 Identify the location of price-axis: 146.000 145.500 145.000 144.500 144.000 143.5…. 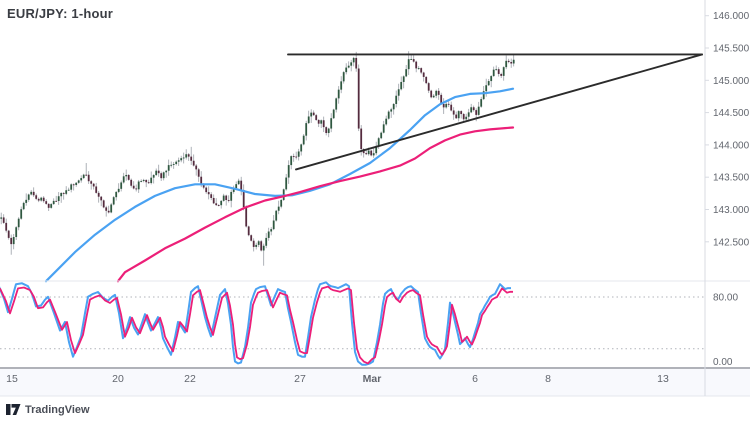
(727, 189).